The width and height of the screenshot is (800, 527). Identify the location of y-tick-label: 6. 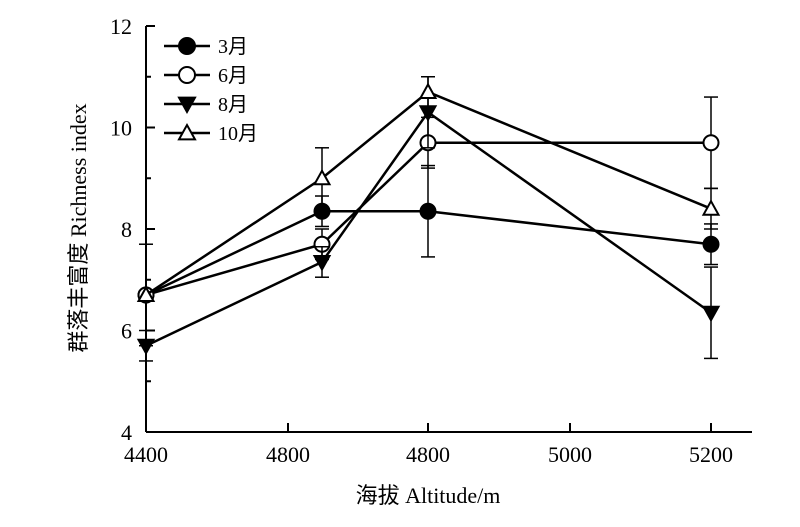
(126, 331).